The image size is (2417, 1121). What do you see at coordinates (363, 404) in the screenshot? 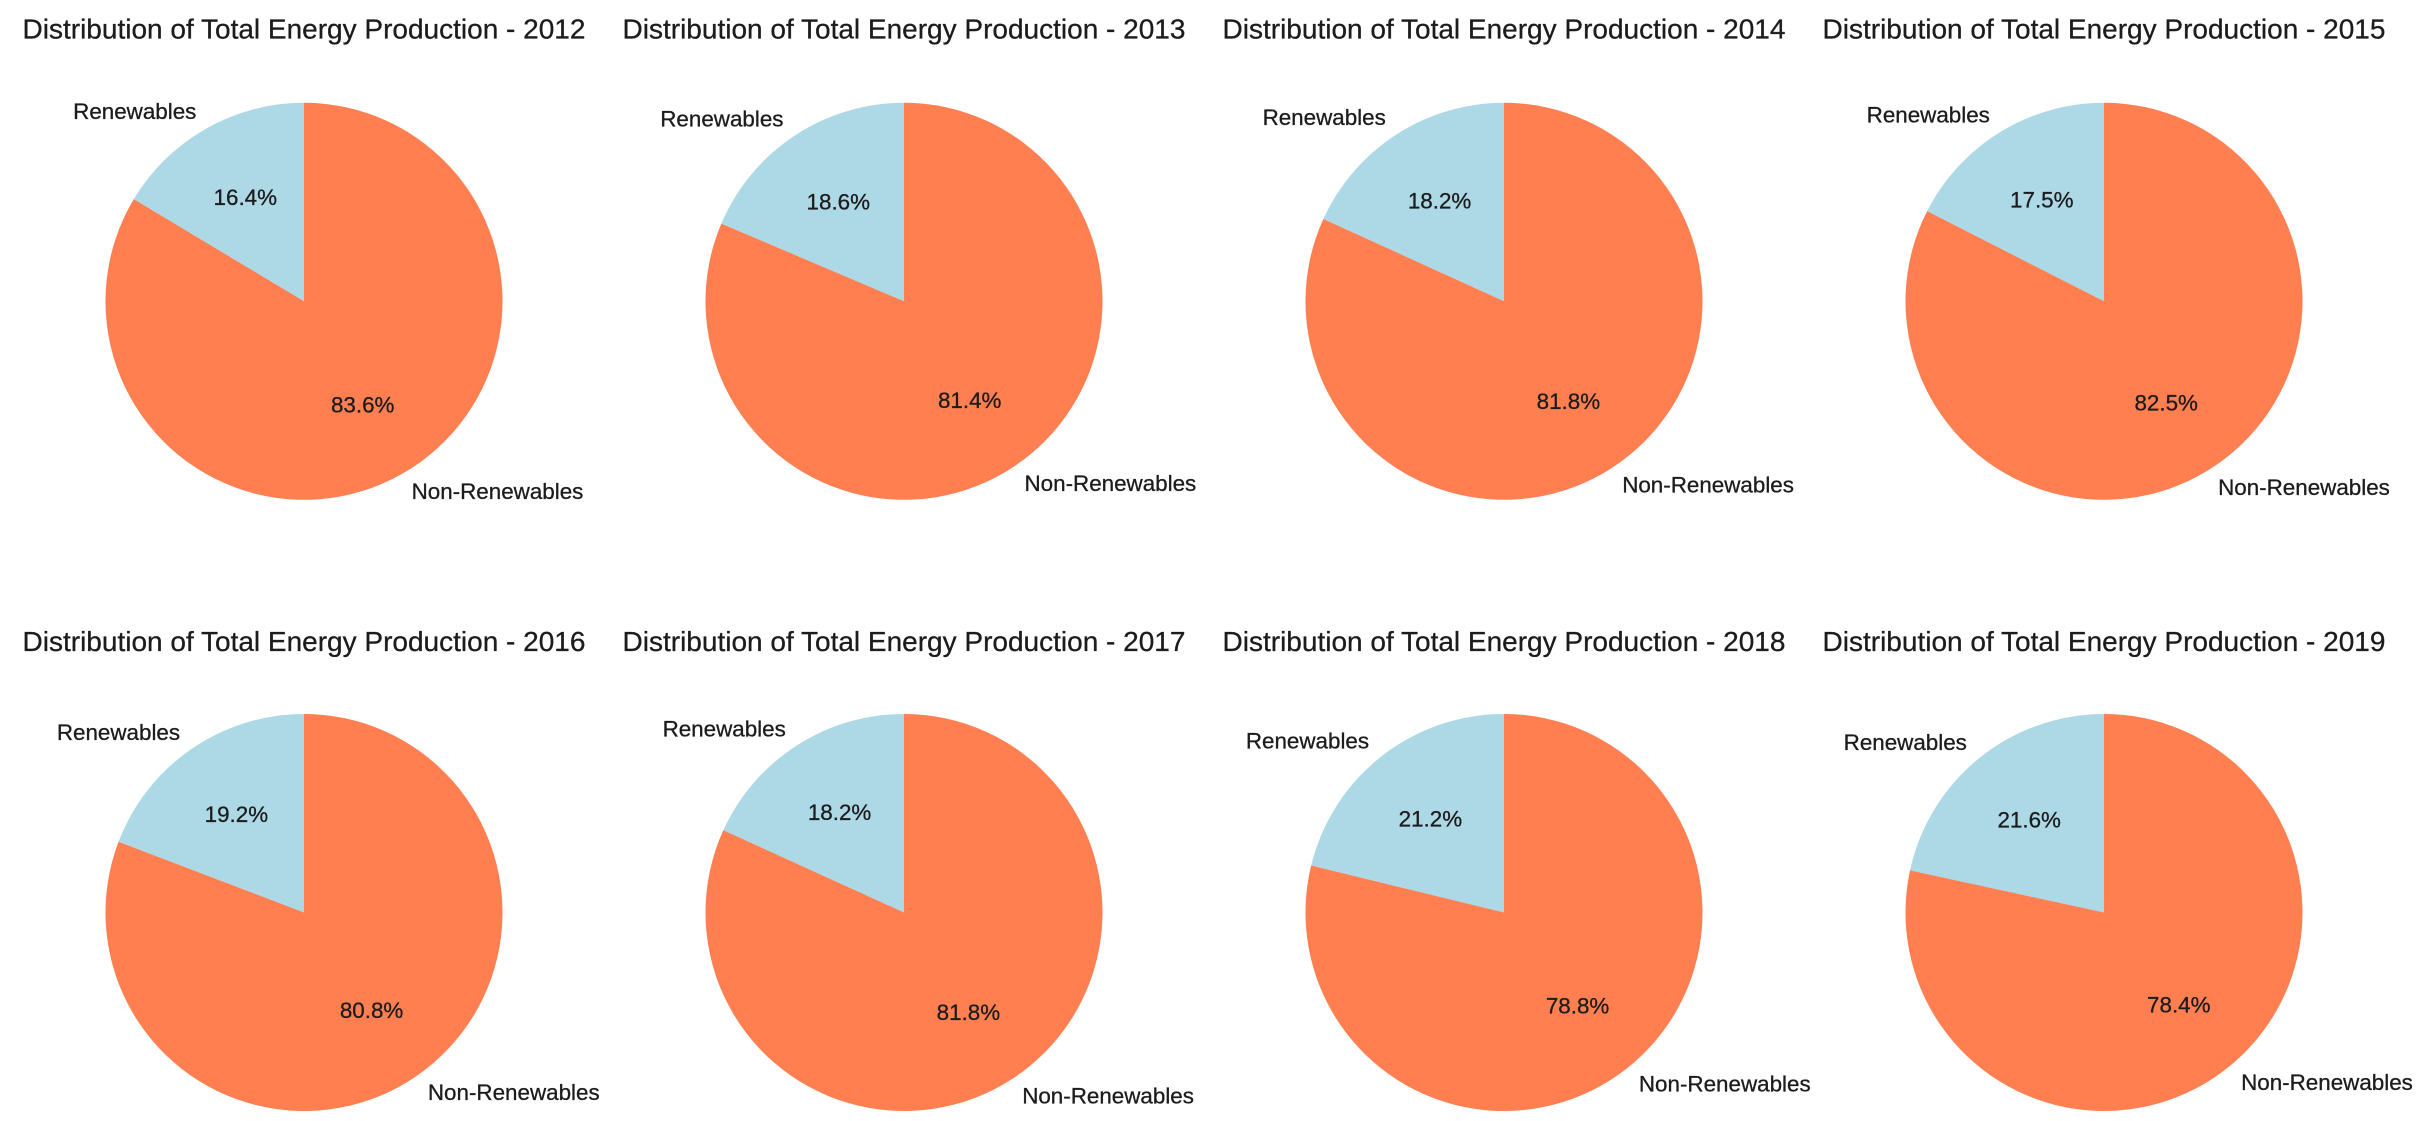
I see `svg-text: 83.6%` at bounding box center [363, 404].